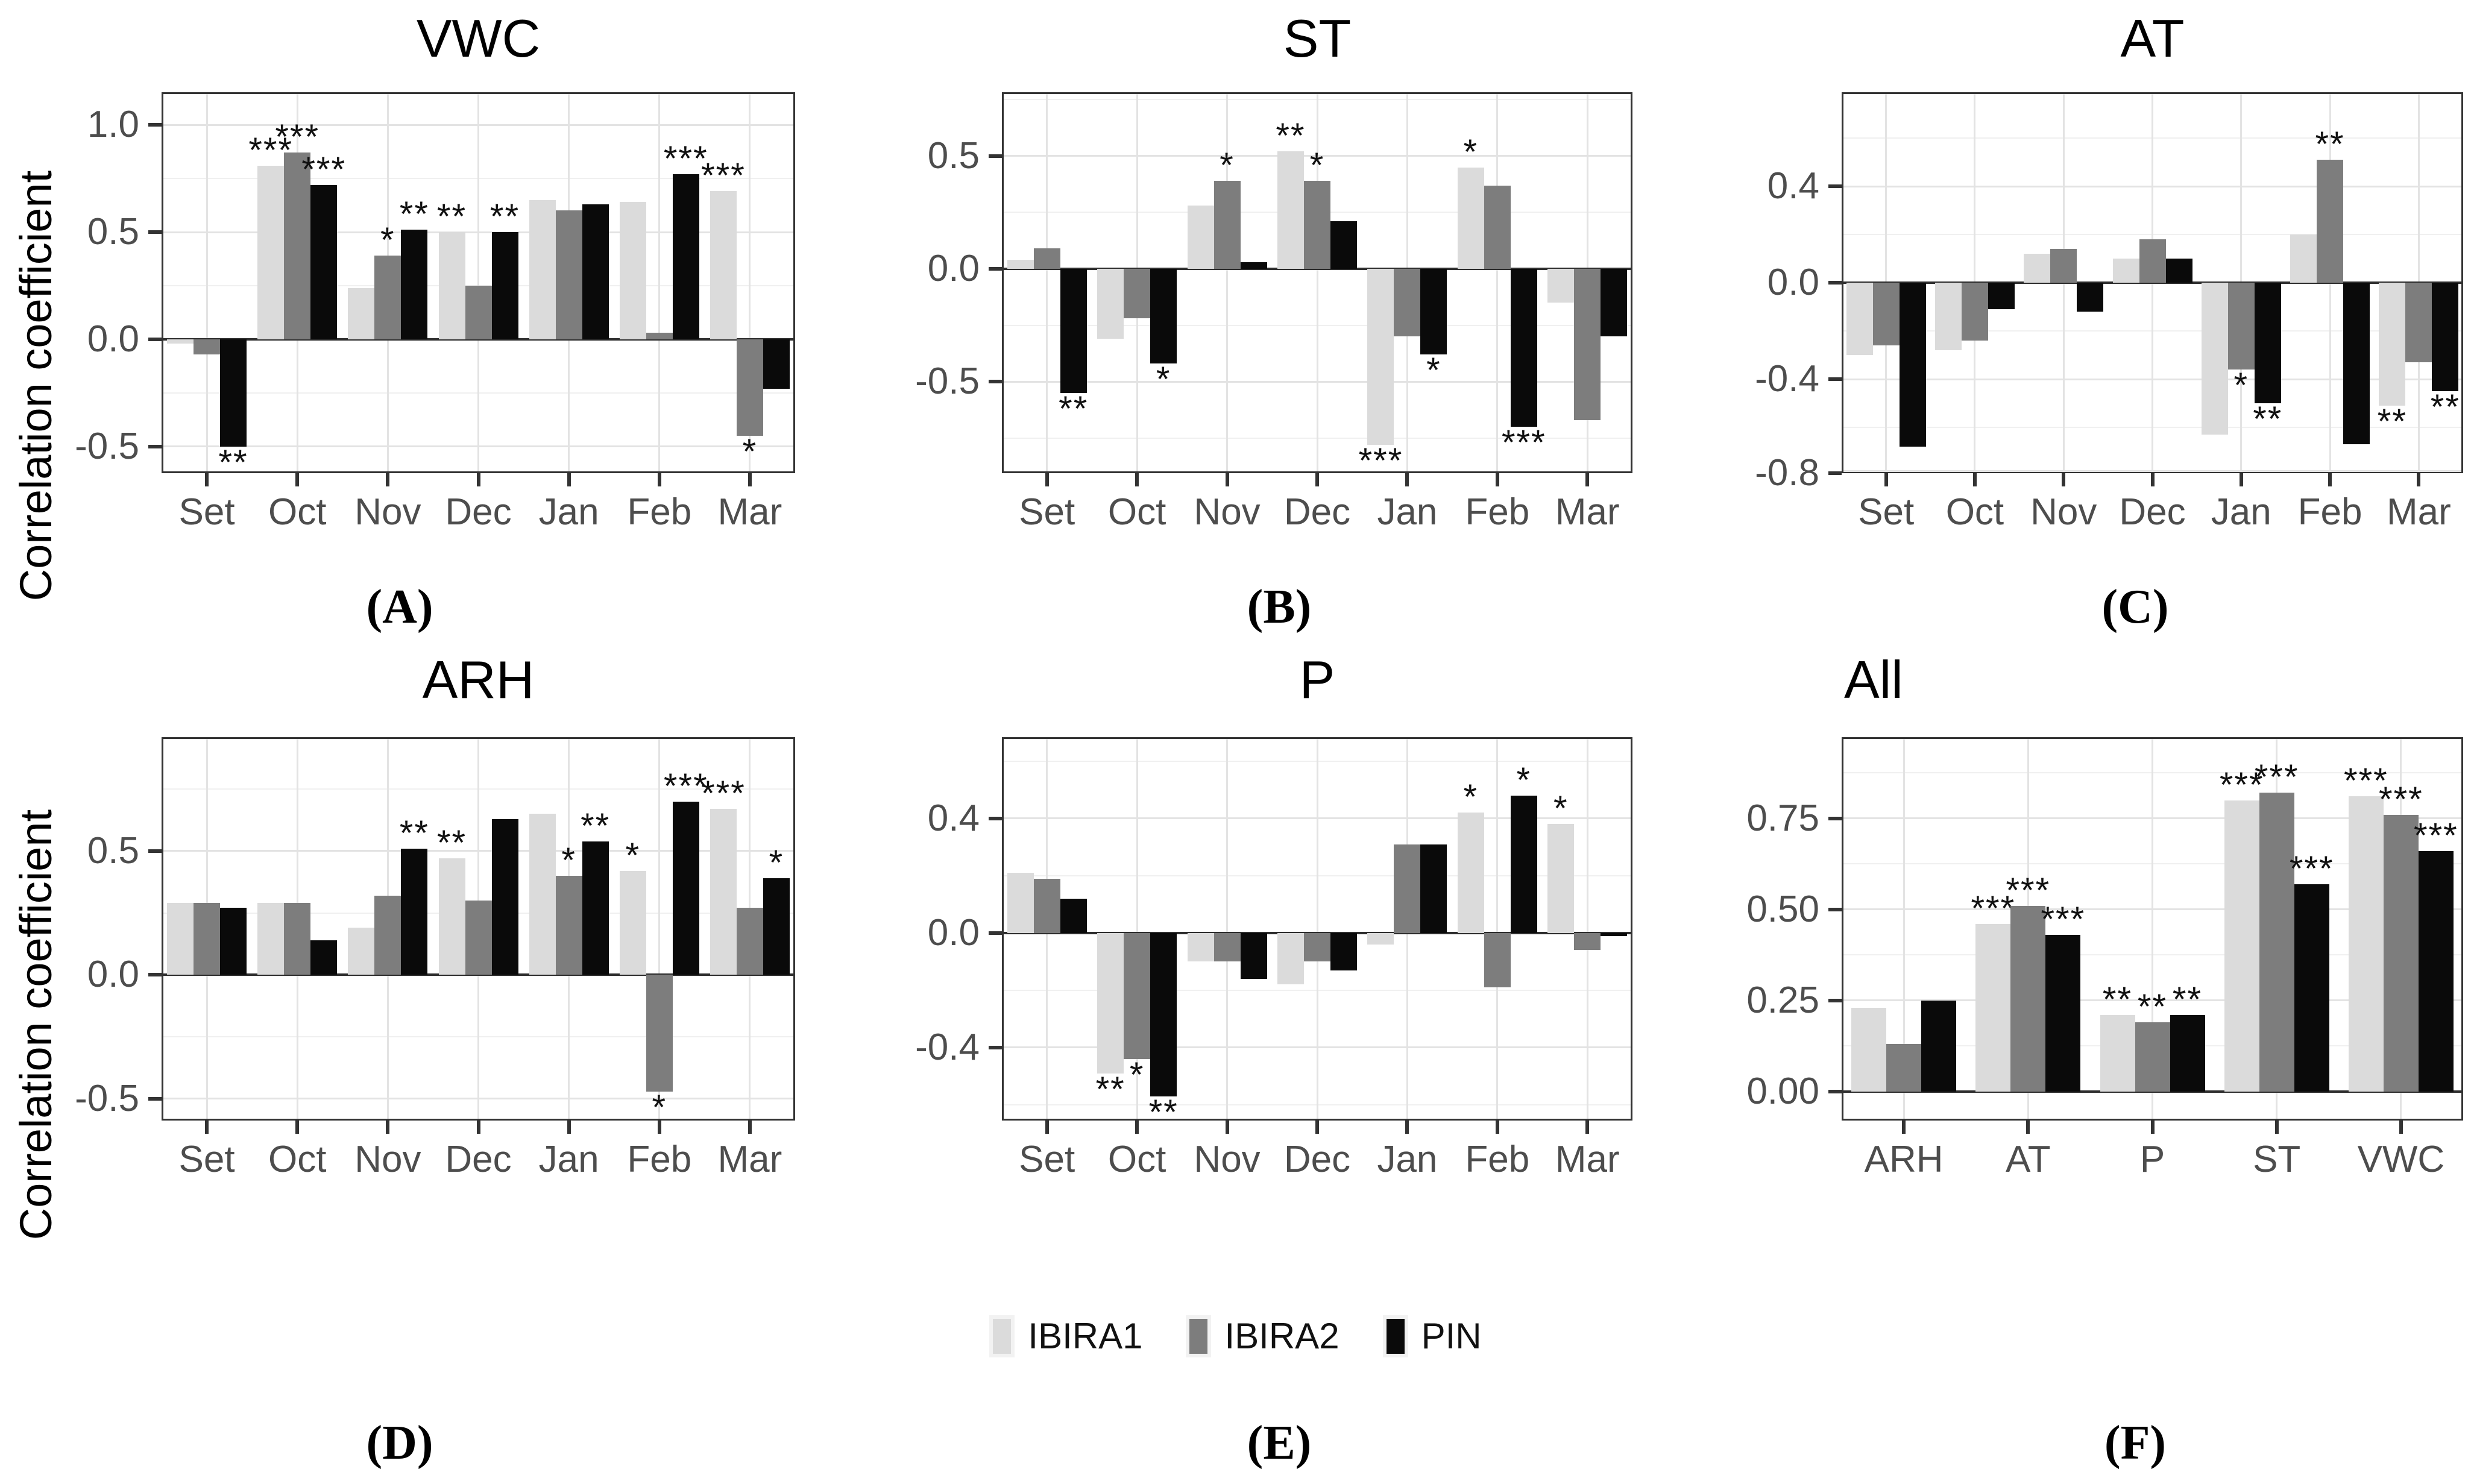 The height and width of the screenshot is (1484, 2471). I want to click on bar-AT-Jan-IBIRA1, so click(2214, 359).